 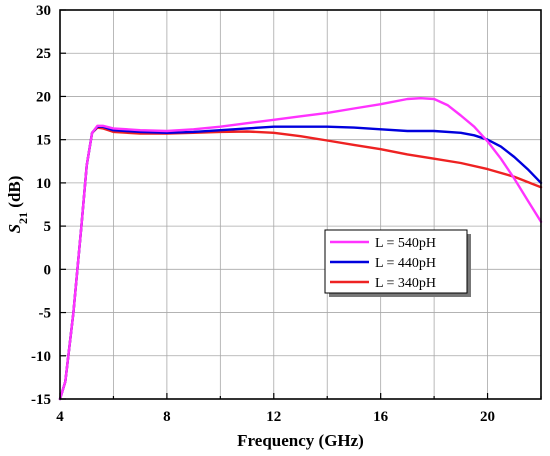 What do you see at coordinates (487, 417) in the screenshot?
I see `x-tick-label: 20` at bounding box center [487, 417].